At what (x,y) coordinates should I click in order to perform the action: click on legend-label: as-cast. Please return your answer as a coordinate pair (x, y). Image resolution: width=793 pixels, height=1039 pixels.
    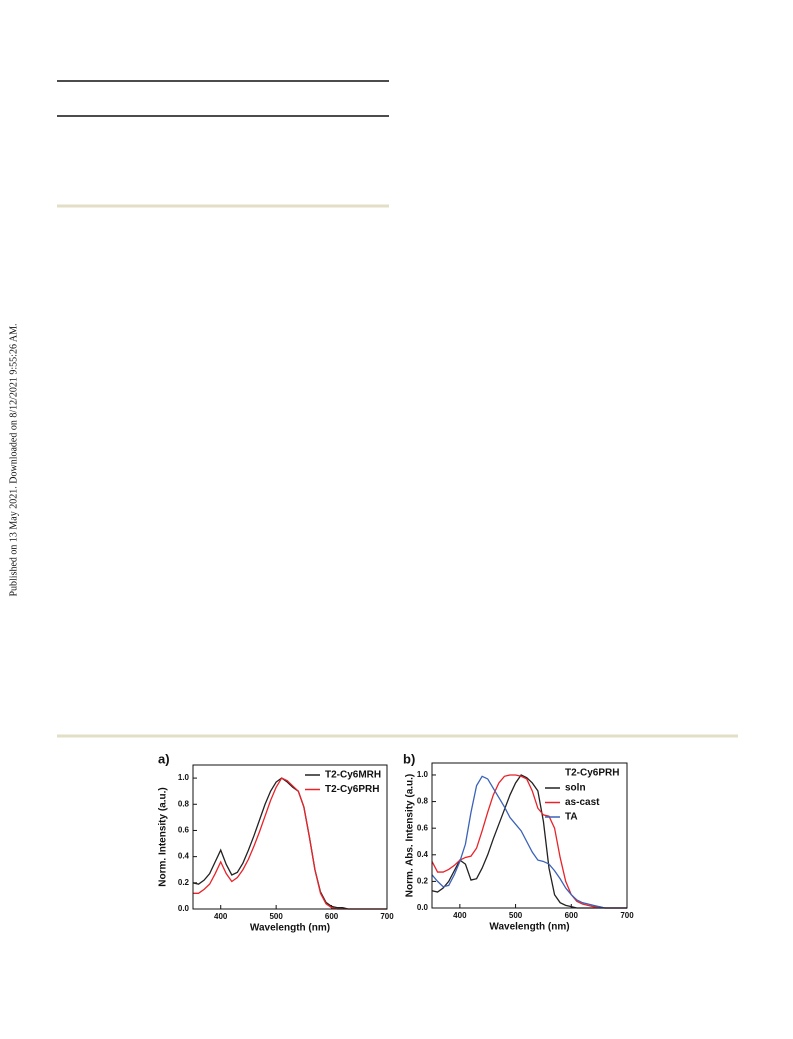
    Looking at the image, I should click on (582, 802).